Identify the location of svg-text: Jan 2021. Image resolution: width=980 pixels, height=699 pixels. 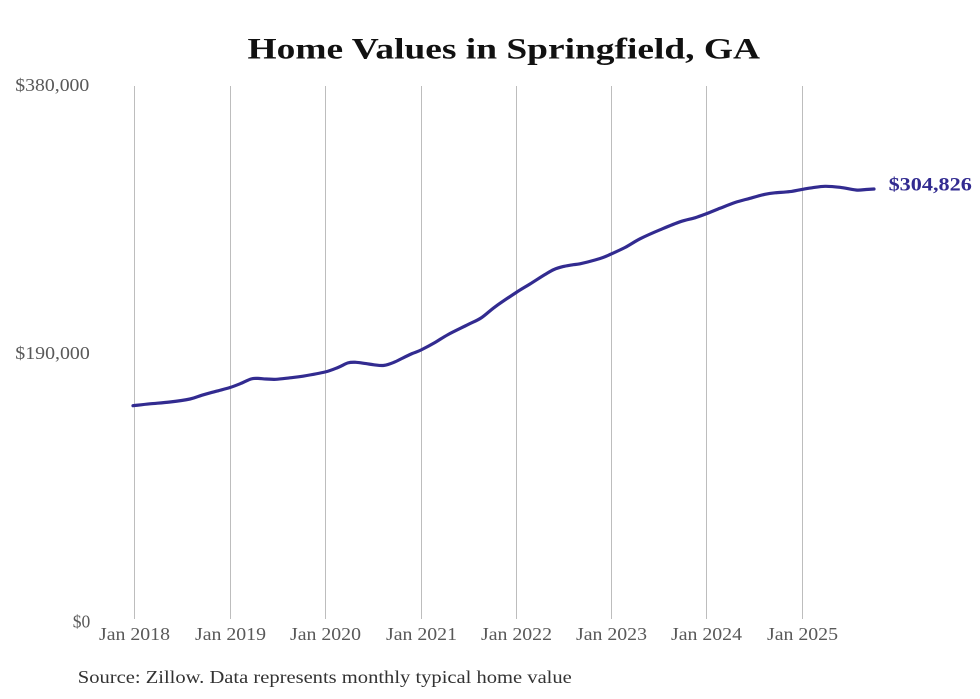
(421, 634).